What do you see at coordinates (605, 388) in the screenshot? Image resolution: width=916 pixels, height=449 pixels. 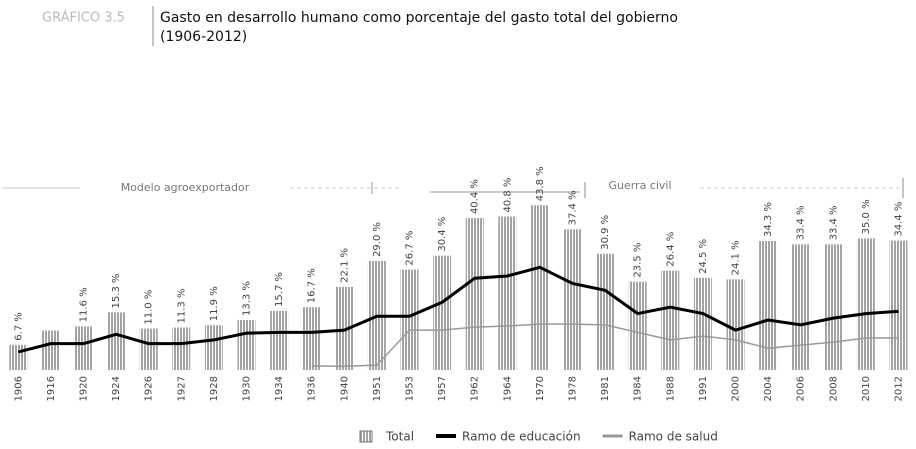 I see `x-tick-label: 1981` at bounding box center [605, 388].